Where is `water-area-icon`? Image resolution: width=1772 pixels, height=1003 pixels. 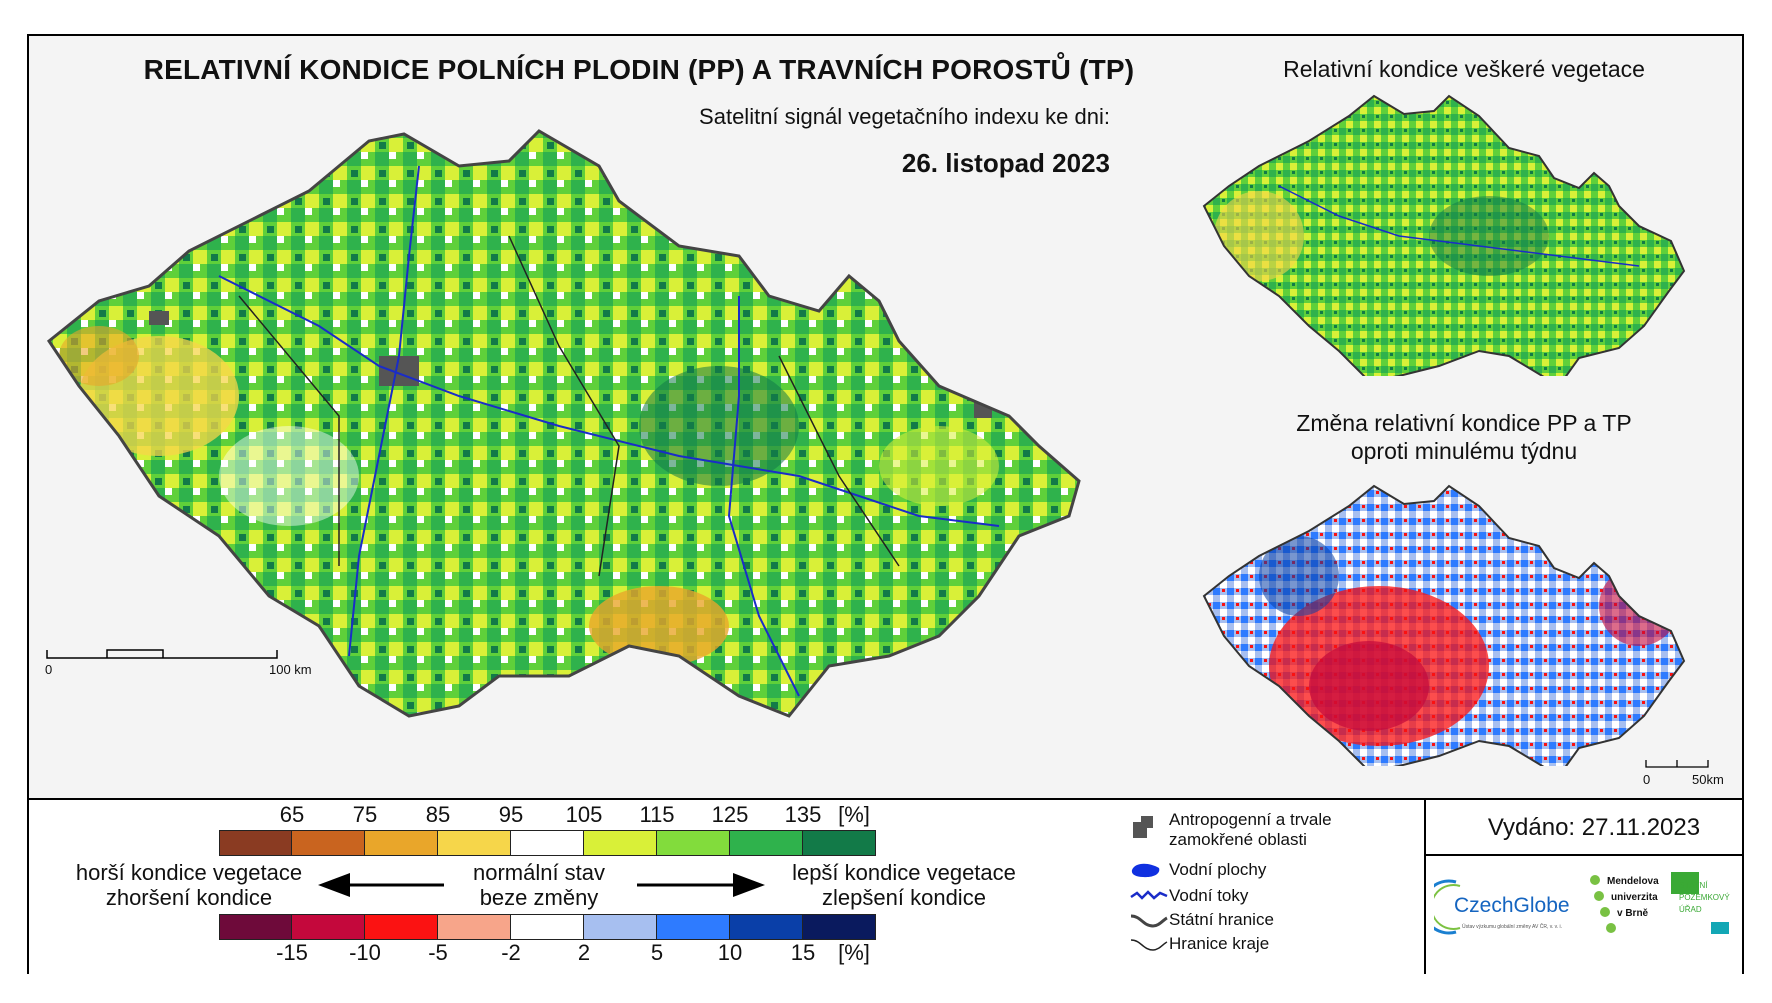 water-area-icon is located at coordinates (1145, 870).